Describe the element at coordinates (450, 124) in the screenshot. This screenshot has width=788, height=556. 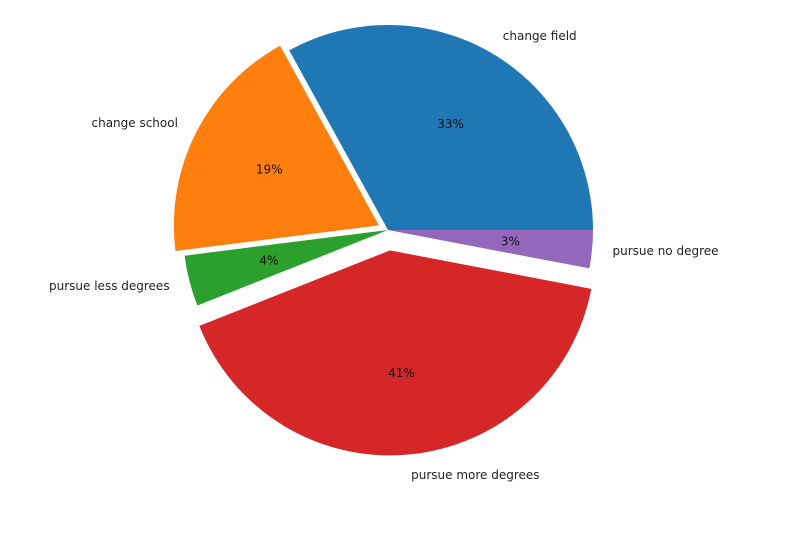
I see `pct-label: 33%` at that location.